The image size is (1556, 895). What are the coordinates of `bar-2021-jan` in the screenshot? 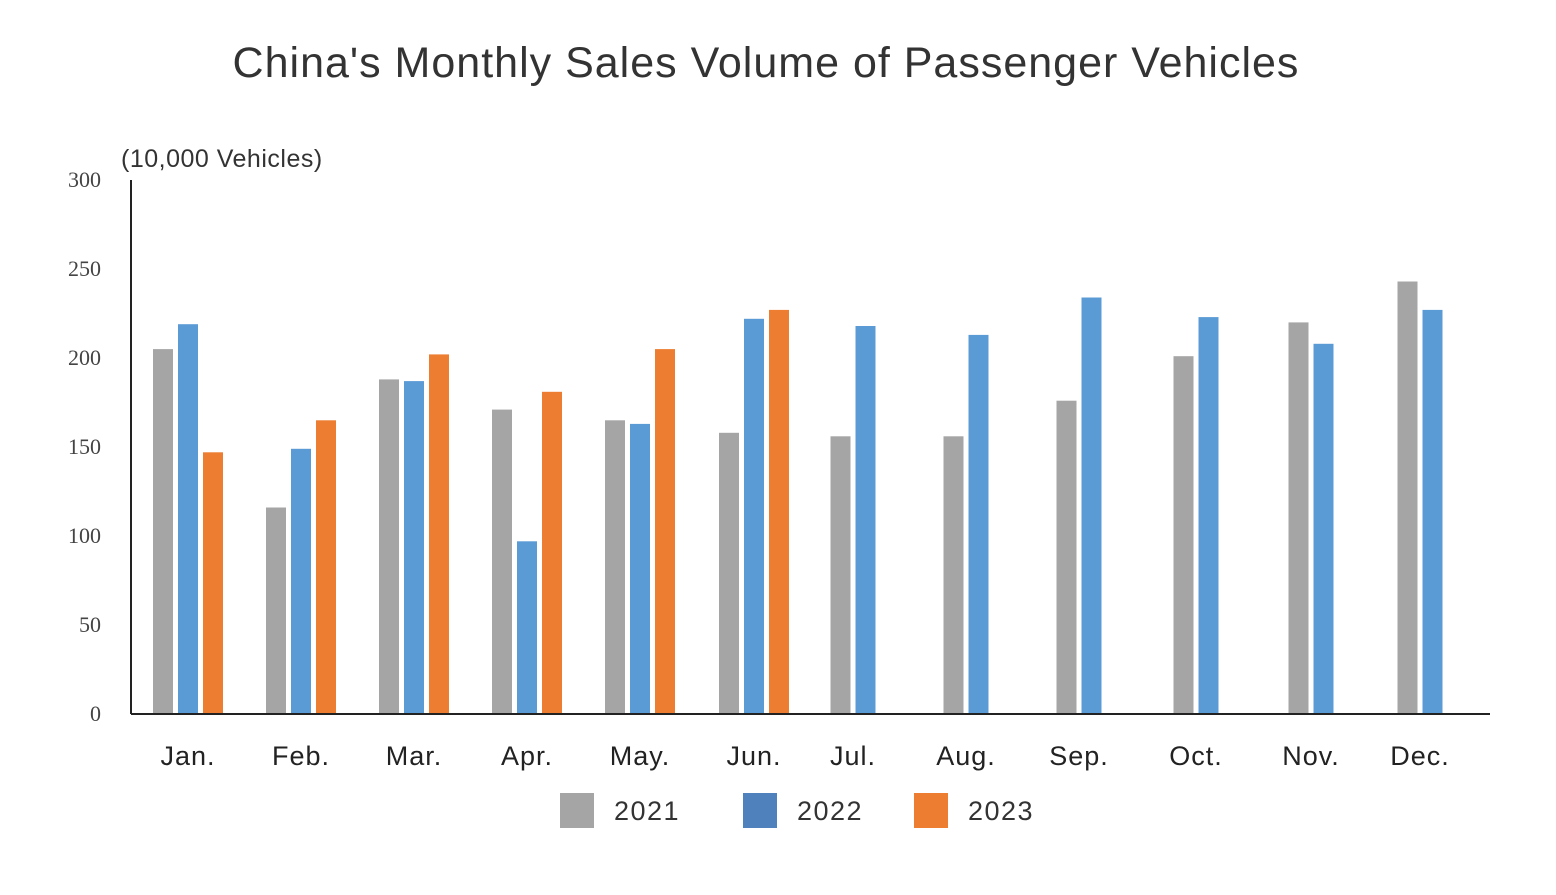 It's located at (163, 531).